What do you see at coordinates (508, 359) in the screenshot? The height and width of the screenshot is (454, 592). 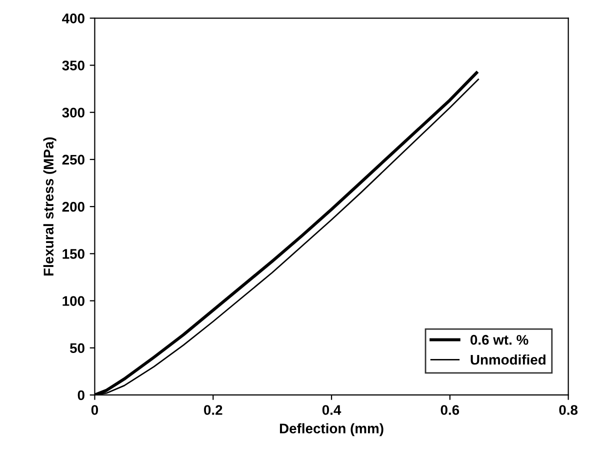 I see `legend-label: Unmodified` at bounding box center [508, 359].